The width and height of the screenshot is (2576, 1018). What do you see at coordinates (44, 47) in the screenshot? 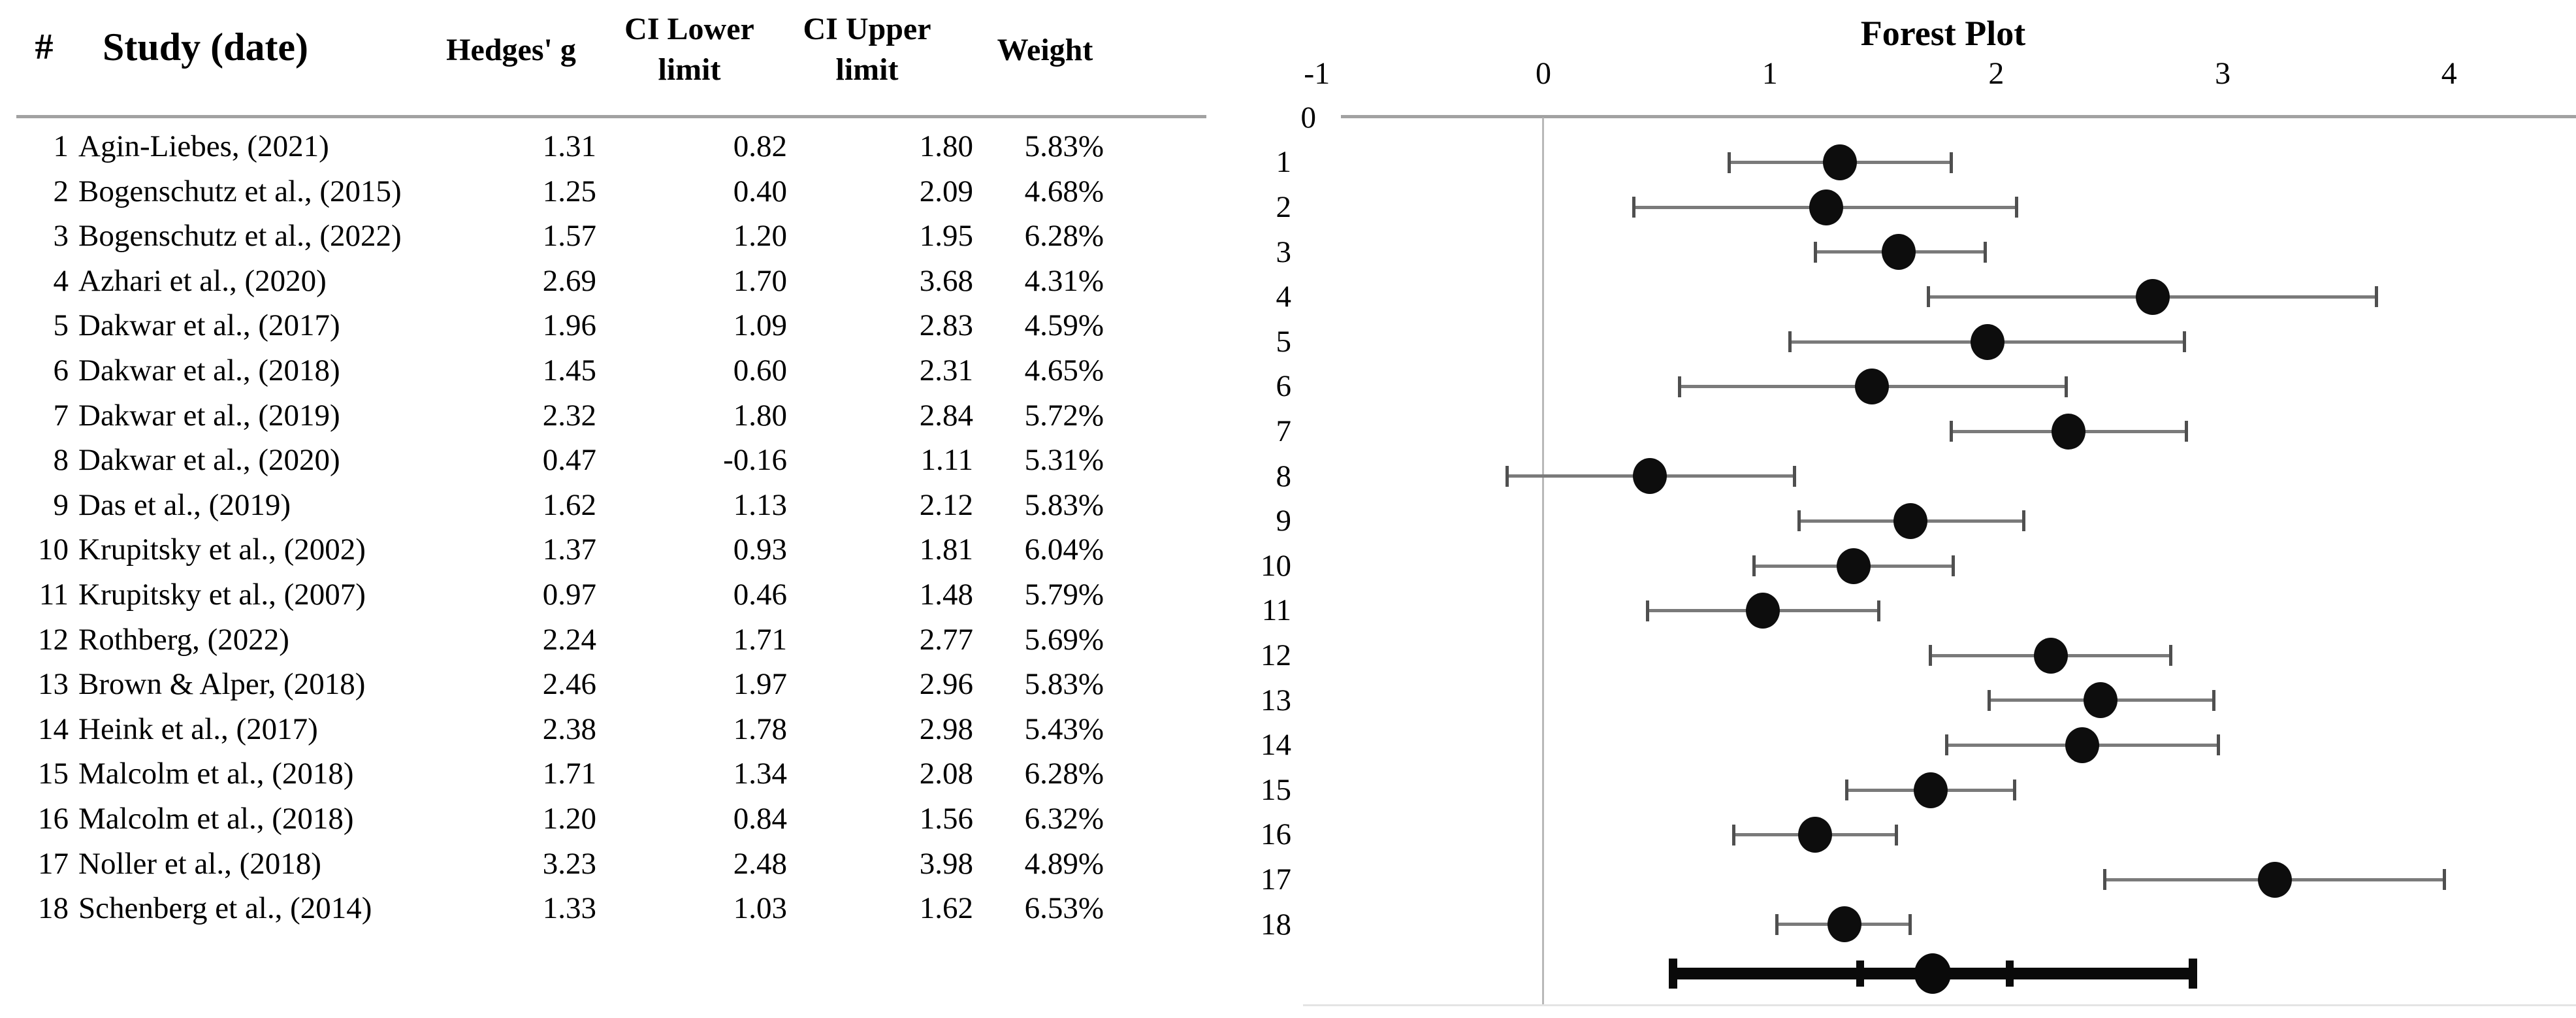
I see `col-header-number: #` at bounding box center [44, 47].